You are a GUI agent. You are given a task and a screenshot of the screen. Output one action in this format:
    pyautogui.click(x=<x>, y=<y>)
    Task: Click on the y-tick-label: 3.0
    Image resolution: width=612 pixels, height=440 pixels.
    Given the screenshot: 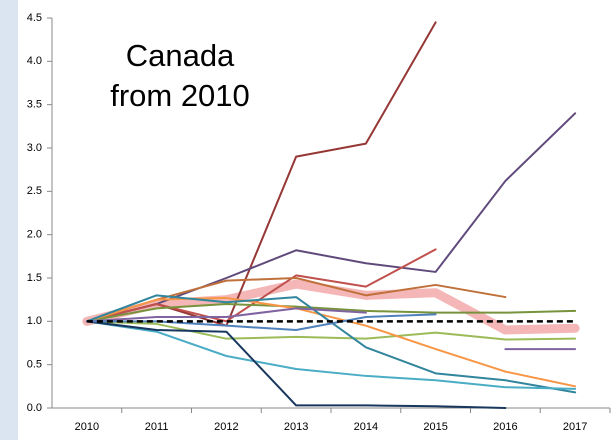 What is the action you would take?
    pyautogui.click(x=34, y=148)
    